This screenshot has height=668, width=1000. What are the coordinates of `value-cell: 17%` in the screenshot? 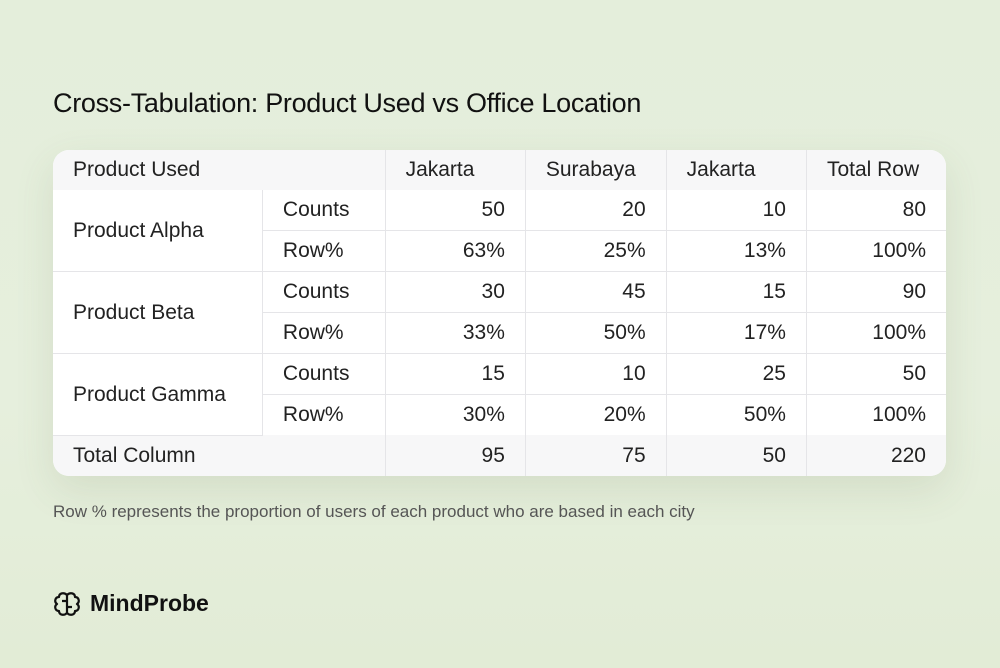 It's located at (736, 333).